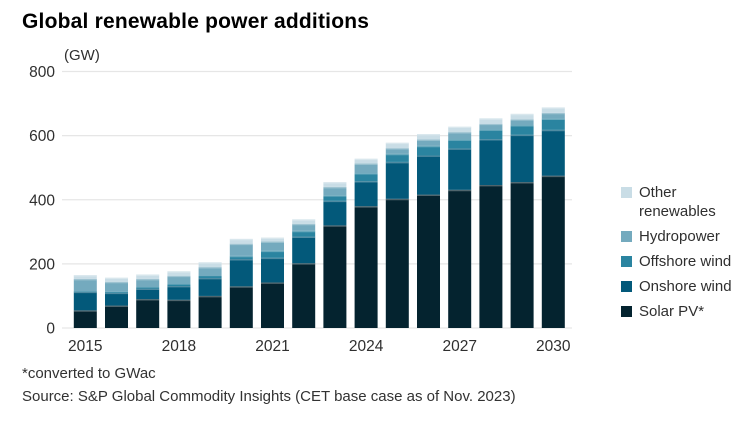  Describe the element at coordinates (366, 346) in the screenshot. I see `x-tick-label-2024: 2024` at that location.